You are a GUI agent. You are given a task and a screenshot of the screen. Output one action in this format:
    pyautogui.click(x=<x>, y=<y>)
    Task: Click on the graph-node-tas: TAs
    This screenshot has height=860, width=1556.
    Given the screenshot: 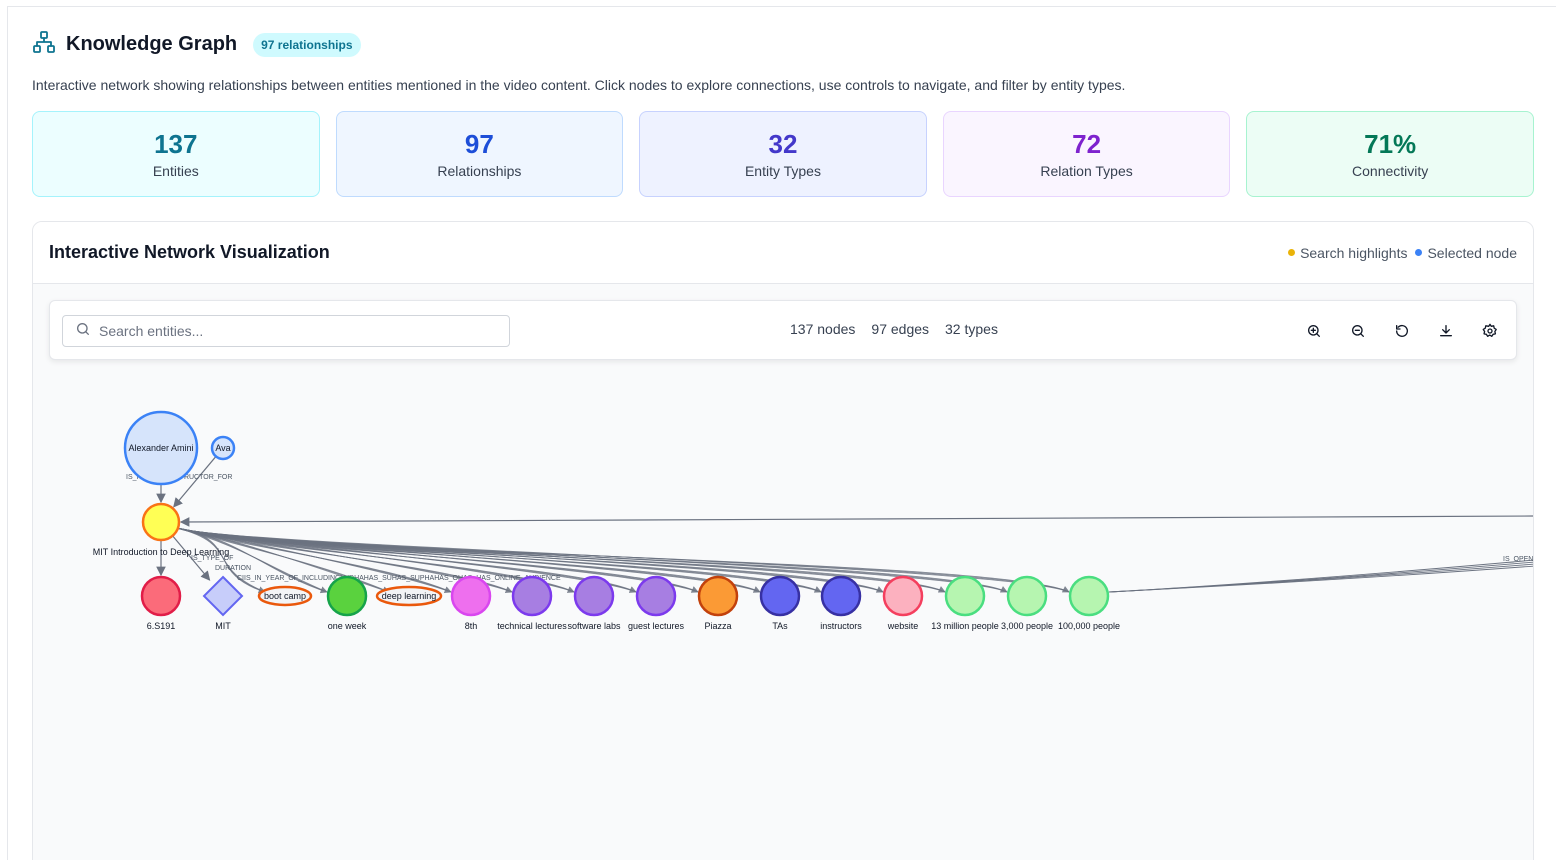 What is the action you would take?
    pyautogui.click(x=780, y=603)
    